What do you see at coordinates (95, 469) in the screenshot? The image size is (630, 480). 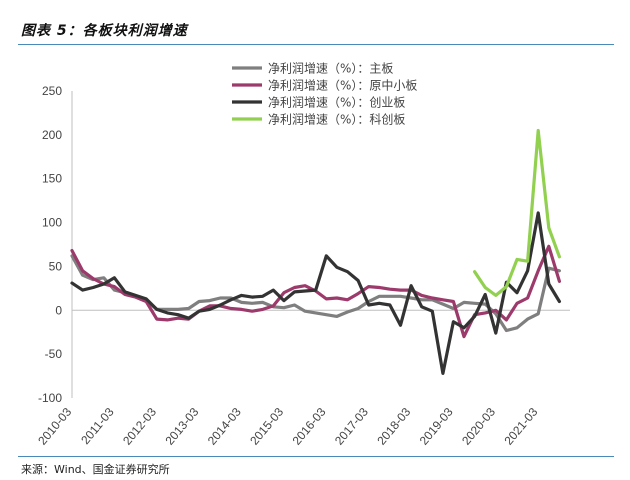 I see `source-note: 来源：Wind、国金证券研究所` at bounding box center [95, 469].